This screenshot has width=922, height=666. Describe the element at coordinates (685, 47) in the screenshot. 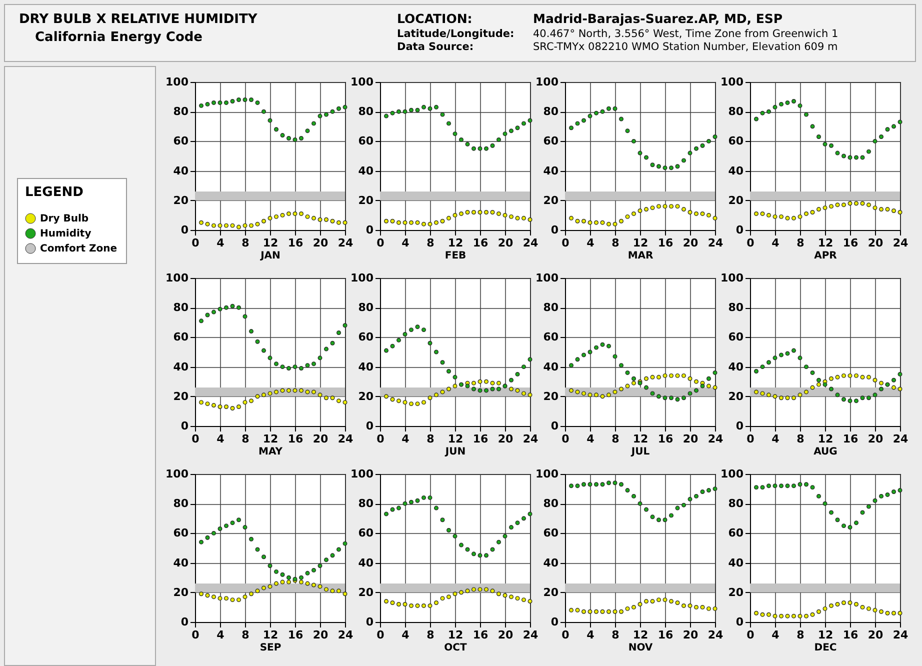

I see `text: SRC-TMYx 082210 WMO Station Number, Elevation 609 m` at that location.